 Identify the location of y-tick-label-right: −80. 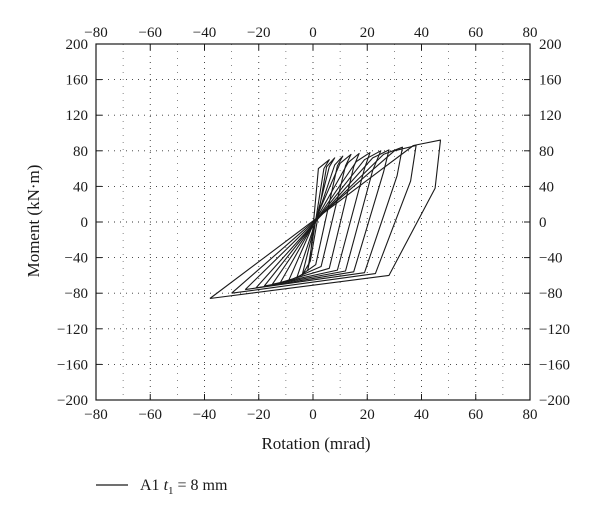
(550, 294).